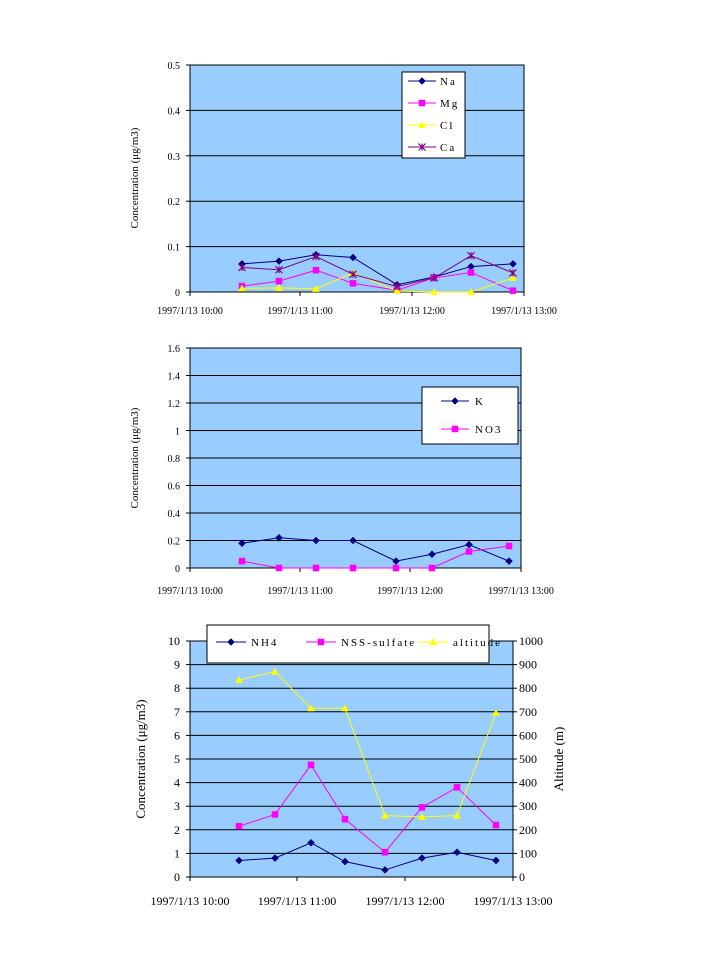 This screenshot has width=719, height=959. What do you see at coordinates (449, 104) in the screenshot?
I see `legend-label: Mg` at bounding box center [449, 104].